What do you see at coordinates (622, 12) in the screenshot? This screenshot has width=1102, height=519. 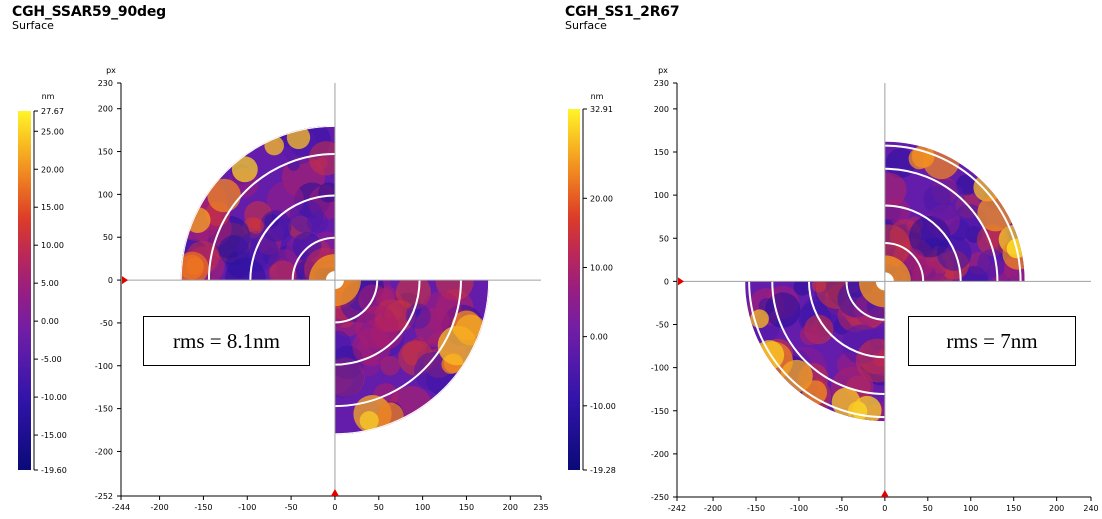 I see `chart-title: CGH_SS1_2R67` at bounding box center [622, 12].